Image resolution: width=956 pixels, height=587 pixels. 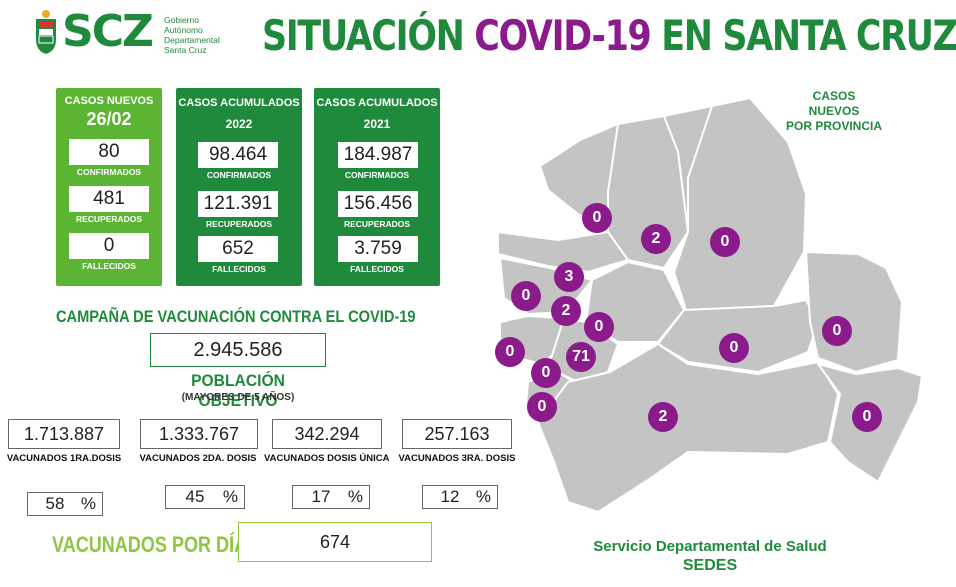 I want to click on acc-2022-year: 2022, so click(x=239, y=124).